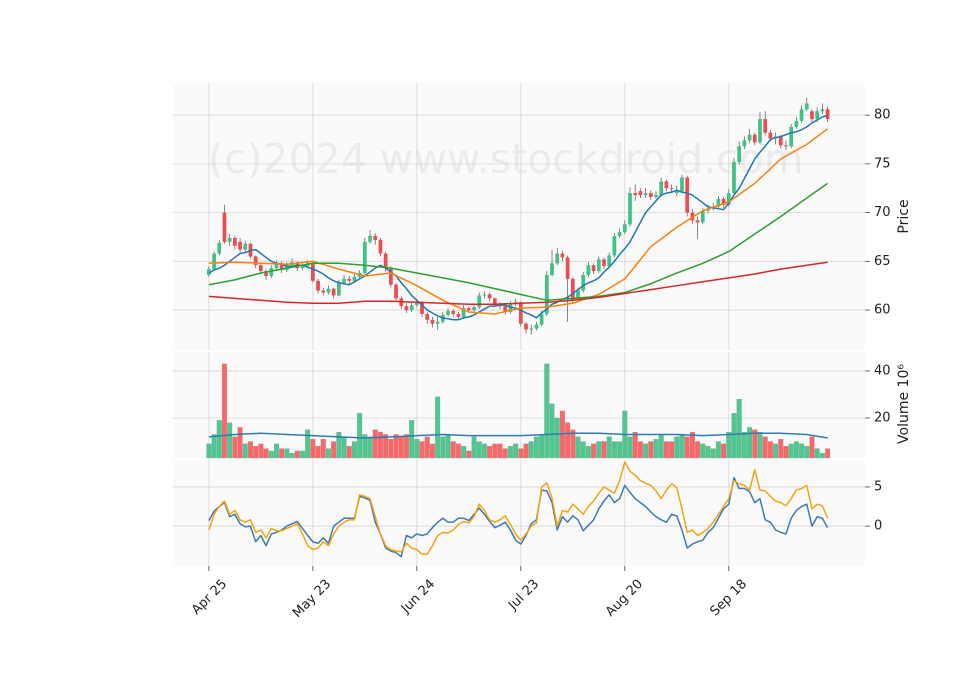 The image size is (960, 690). What do you see at coordinates (523, 595) in the screenshot?
I see `x-tick-label: Jul 23` at bounding box center [523, 595].